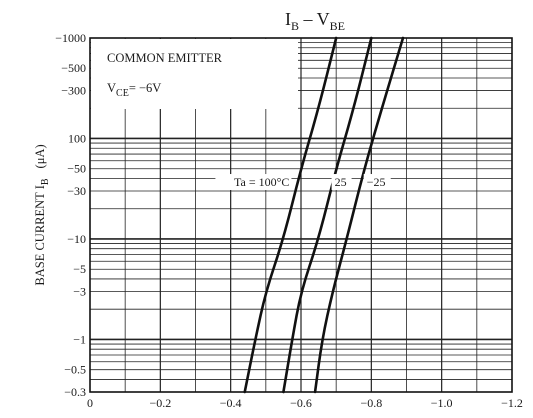 The image size is (533, 418). What do you see at coordinates (79, 292) in the screenshot?
I see `y-tick-label: −3` at bounding box center [79, 292].